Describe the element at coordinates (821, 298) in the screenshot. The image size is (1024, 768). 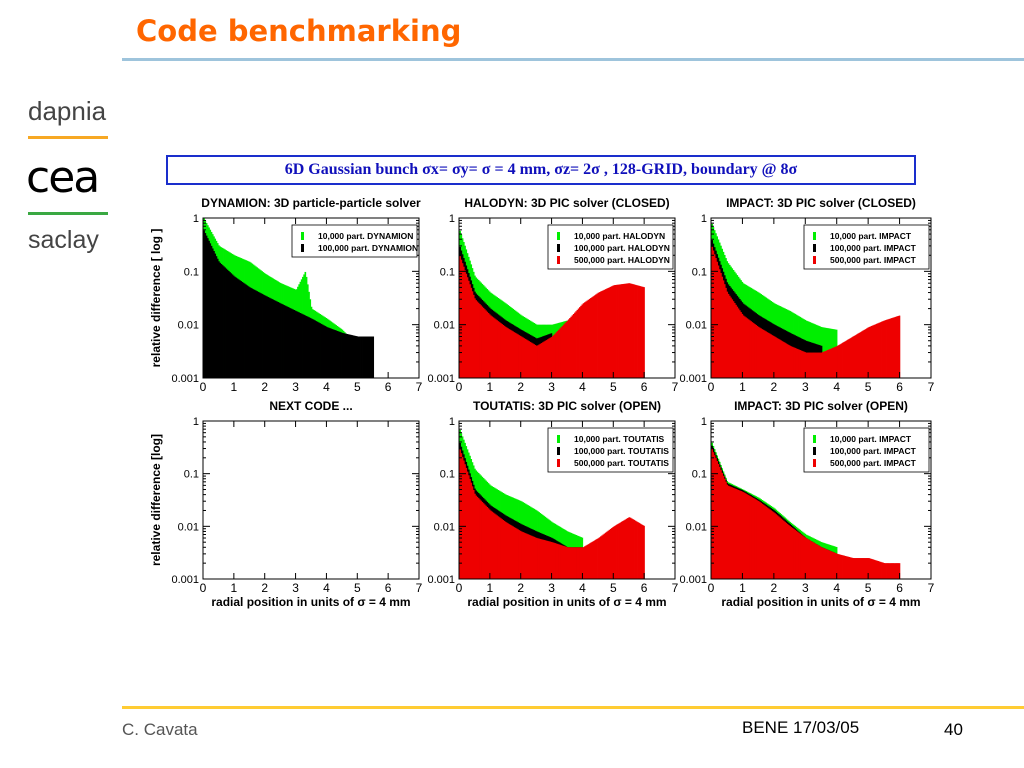
I see `plot-frame` at that location.